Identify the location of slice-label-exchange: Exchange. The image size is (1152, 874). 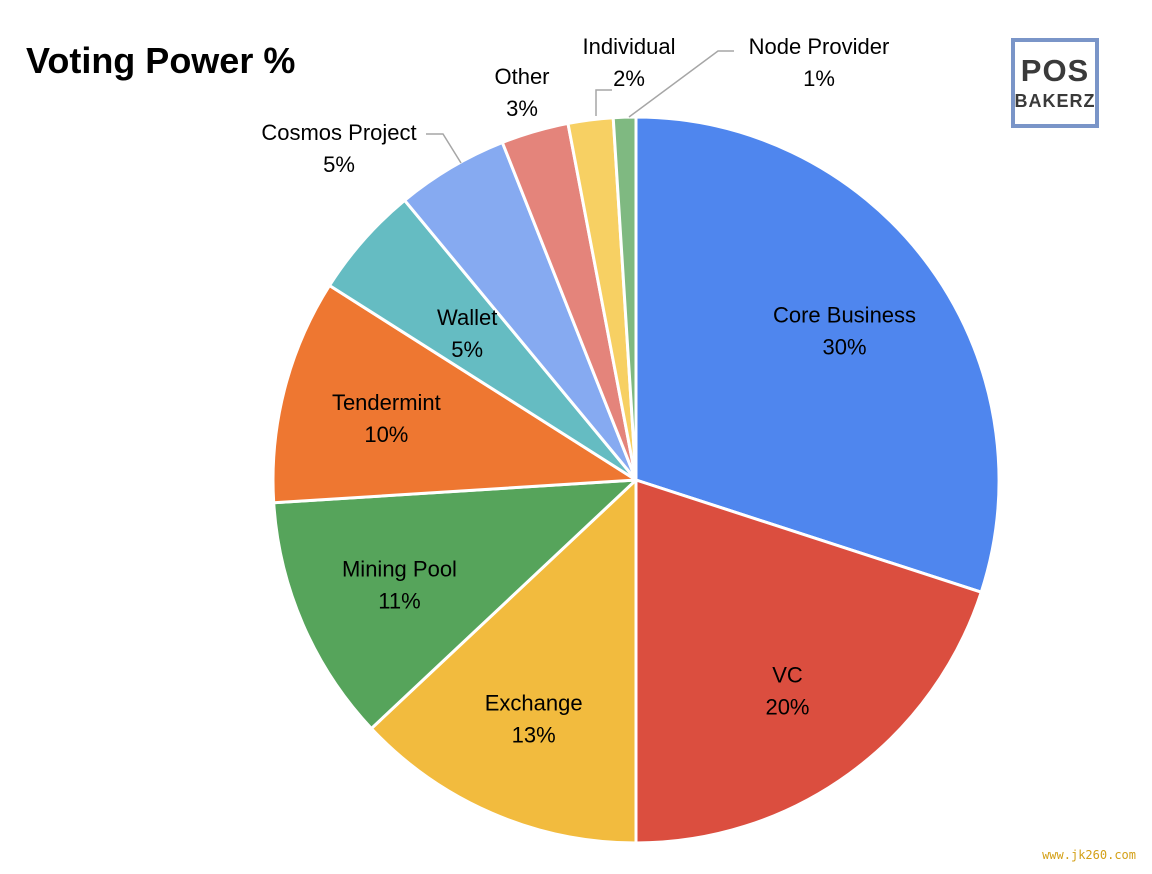
(534, 703).